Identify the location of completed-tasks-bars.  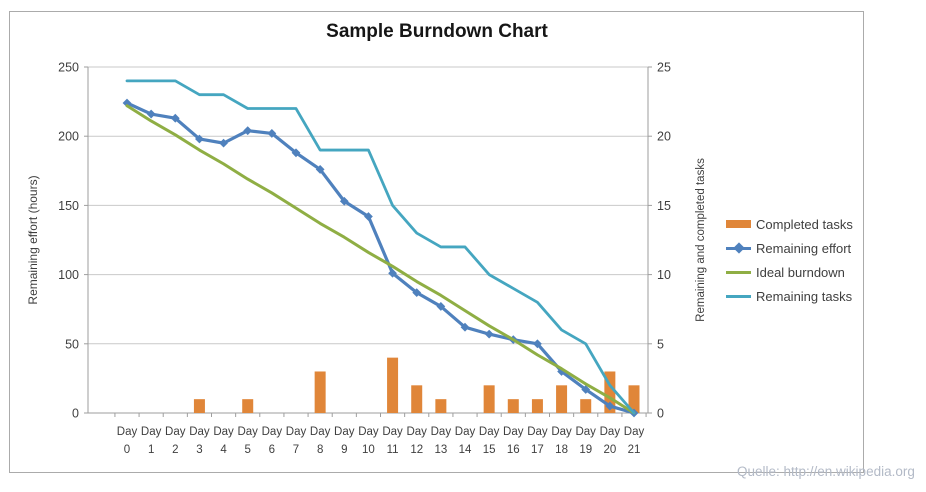
(416, 385).